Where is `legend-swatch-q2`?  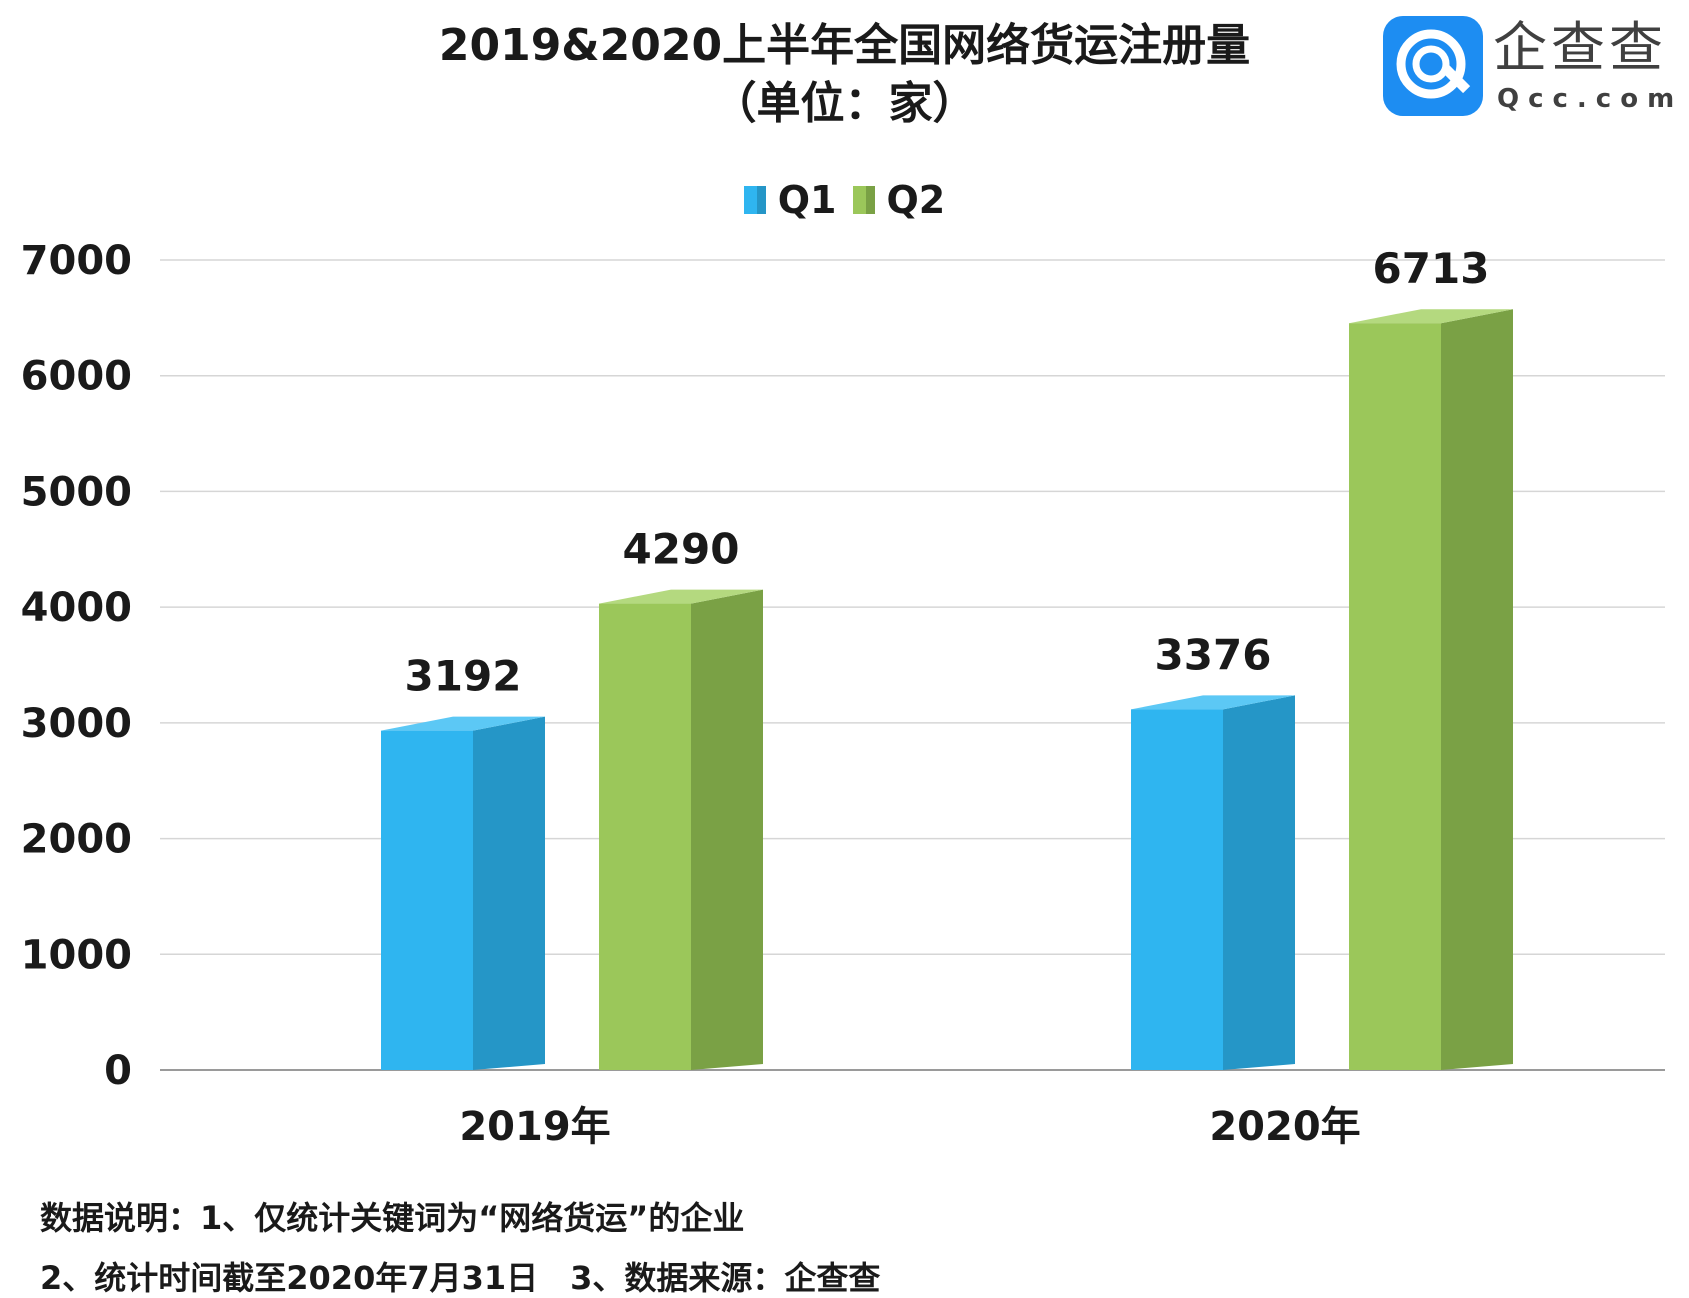 legend-swatch-q2 is located at coordinates (863, 200).